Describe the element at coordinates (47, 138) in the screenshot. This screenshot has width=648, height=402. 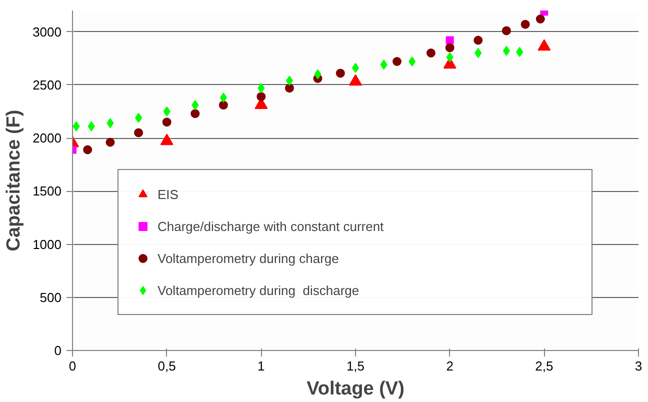
I see `y-tick-label: 2000` at that location.